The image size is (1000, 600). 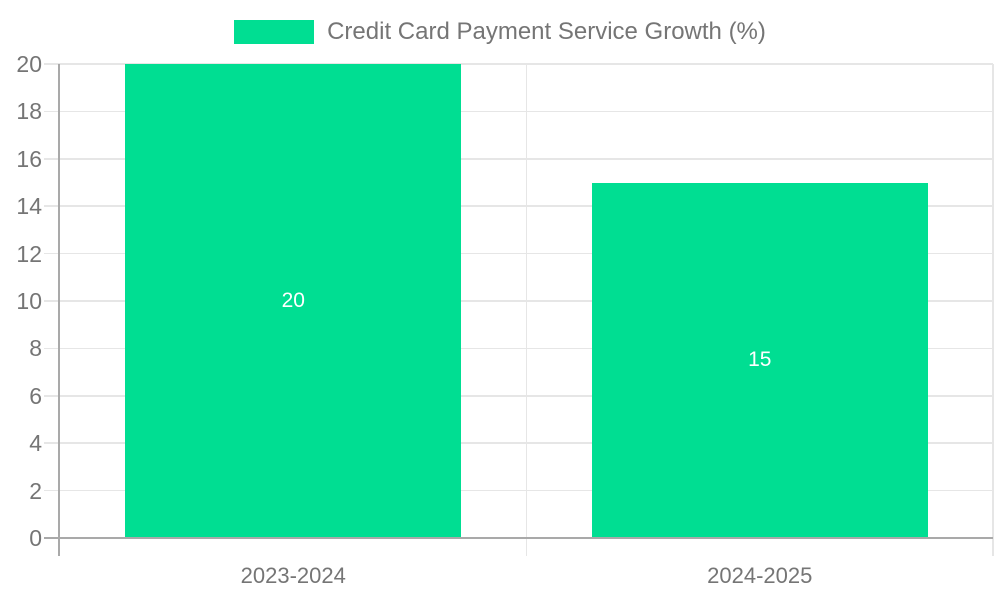 What do you see at coordinates (29, 301) in the screenshot?
I see `y-axis-tick-label: 10` at bounding box center [29, 301].